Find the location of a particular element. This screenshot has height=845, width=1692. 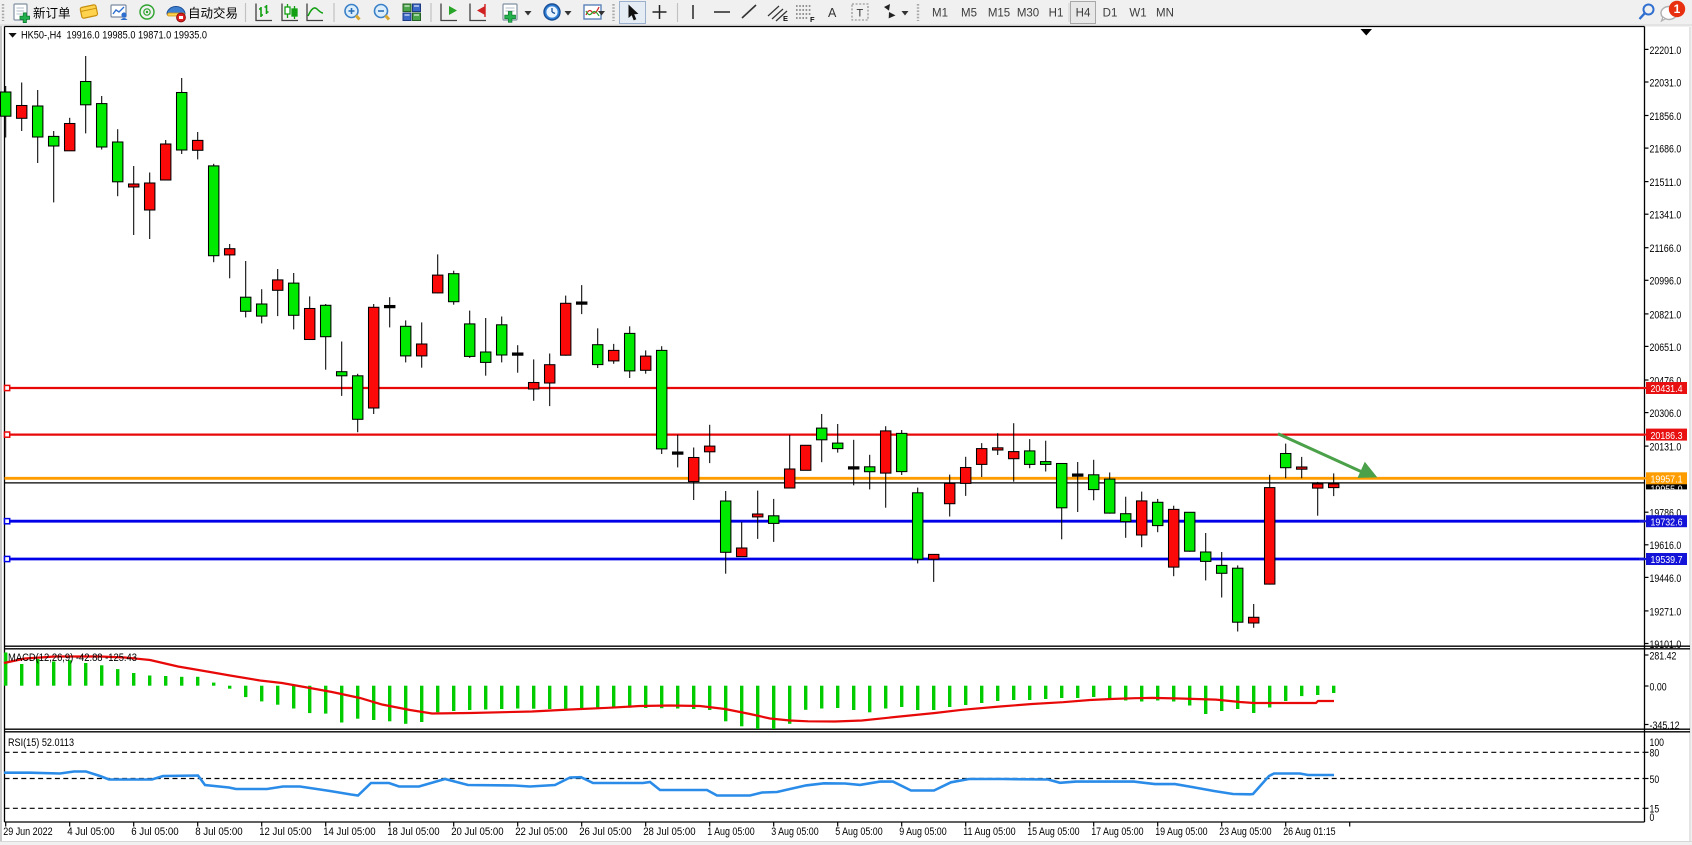

svg-text: 21856.0 is located at coordinates (1666, 117).